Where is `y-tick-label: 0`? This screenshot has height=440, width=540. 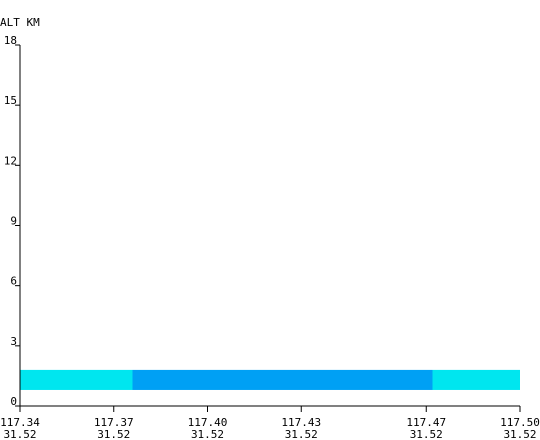
y-tick-label: 0 is located at coordinates (13, 401).